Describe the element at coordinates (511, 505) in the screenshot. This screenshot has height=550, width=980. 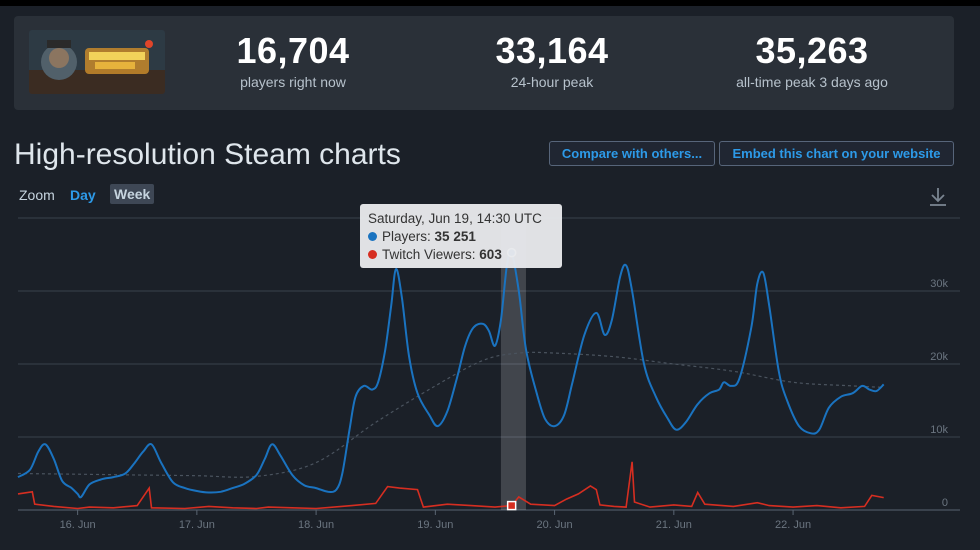
I see `highlight-twitch-point` at that location.